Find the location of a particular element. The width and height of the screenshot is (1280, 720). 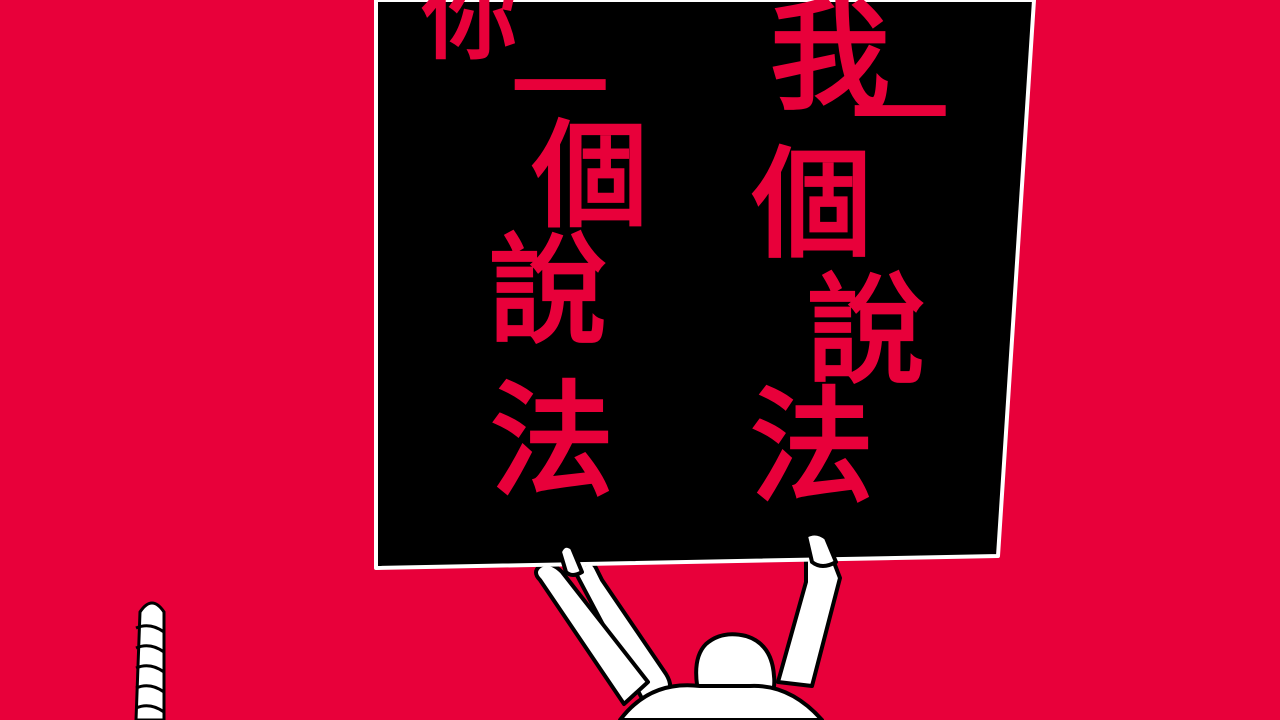

sign-char-left-4: 法 is located at coordinates (552, 442).